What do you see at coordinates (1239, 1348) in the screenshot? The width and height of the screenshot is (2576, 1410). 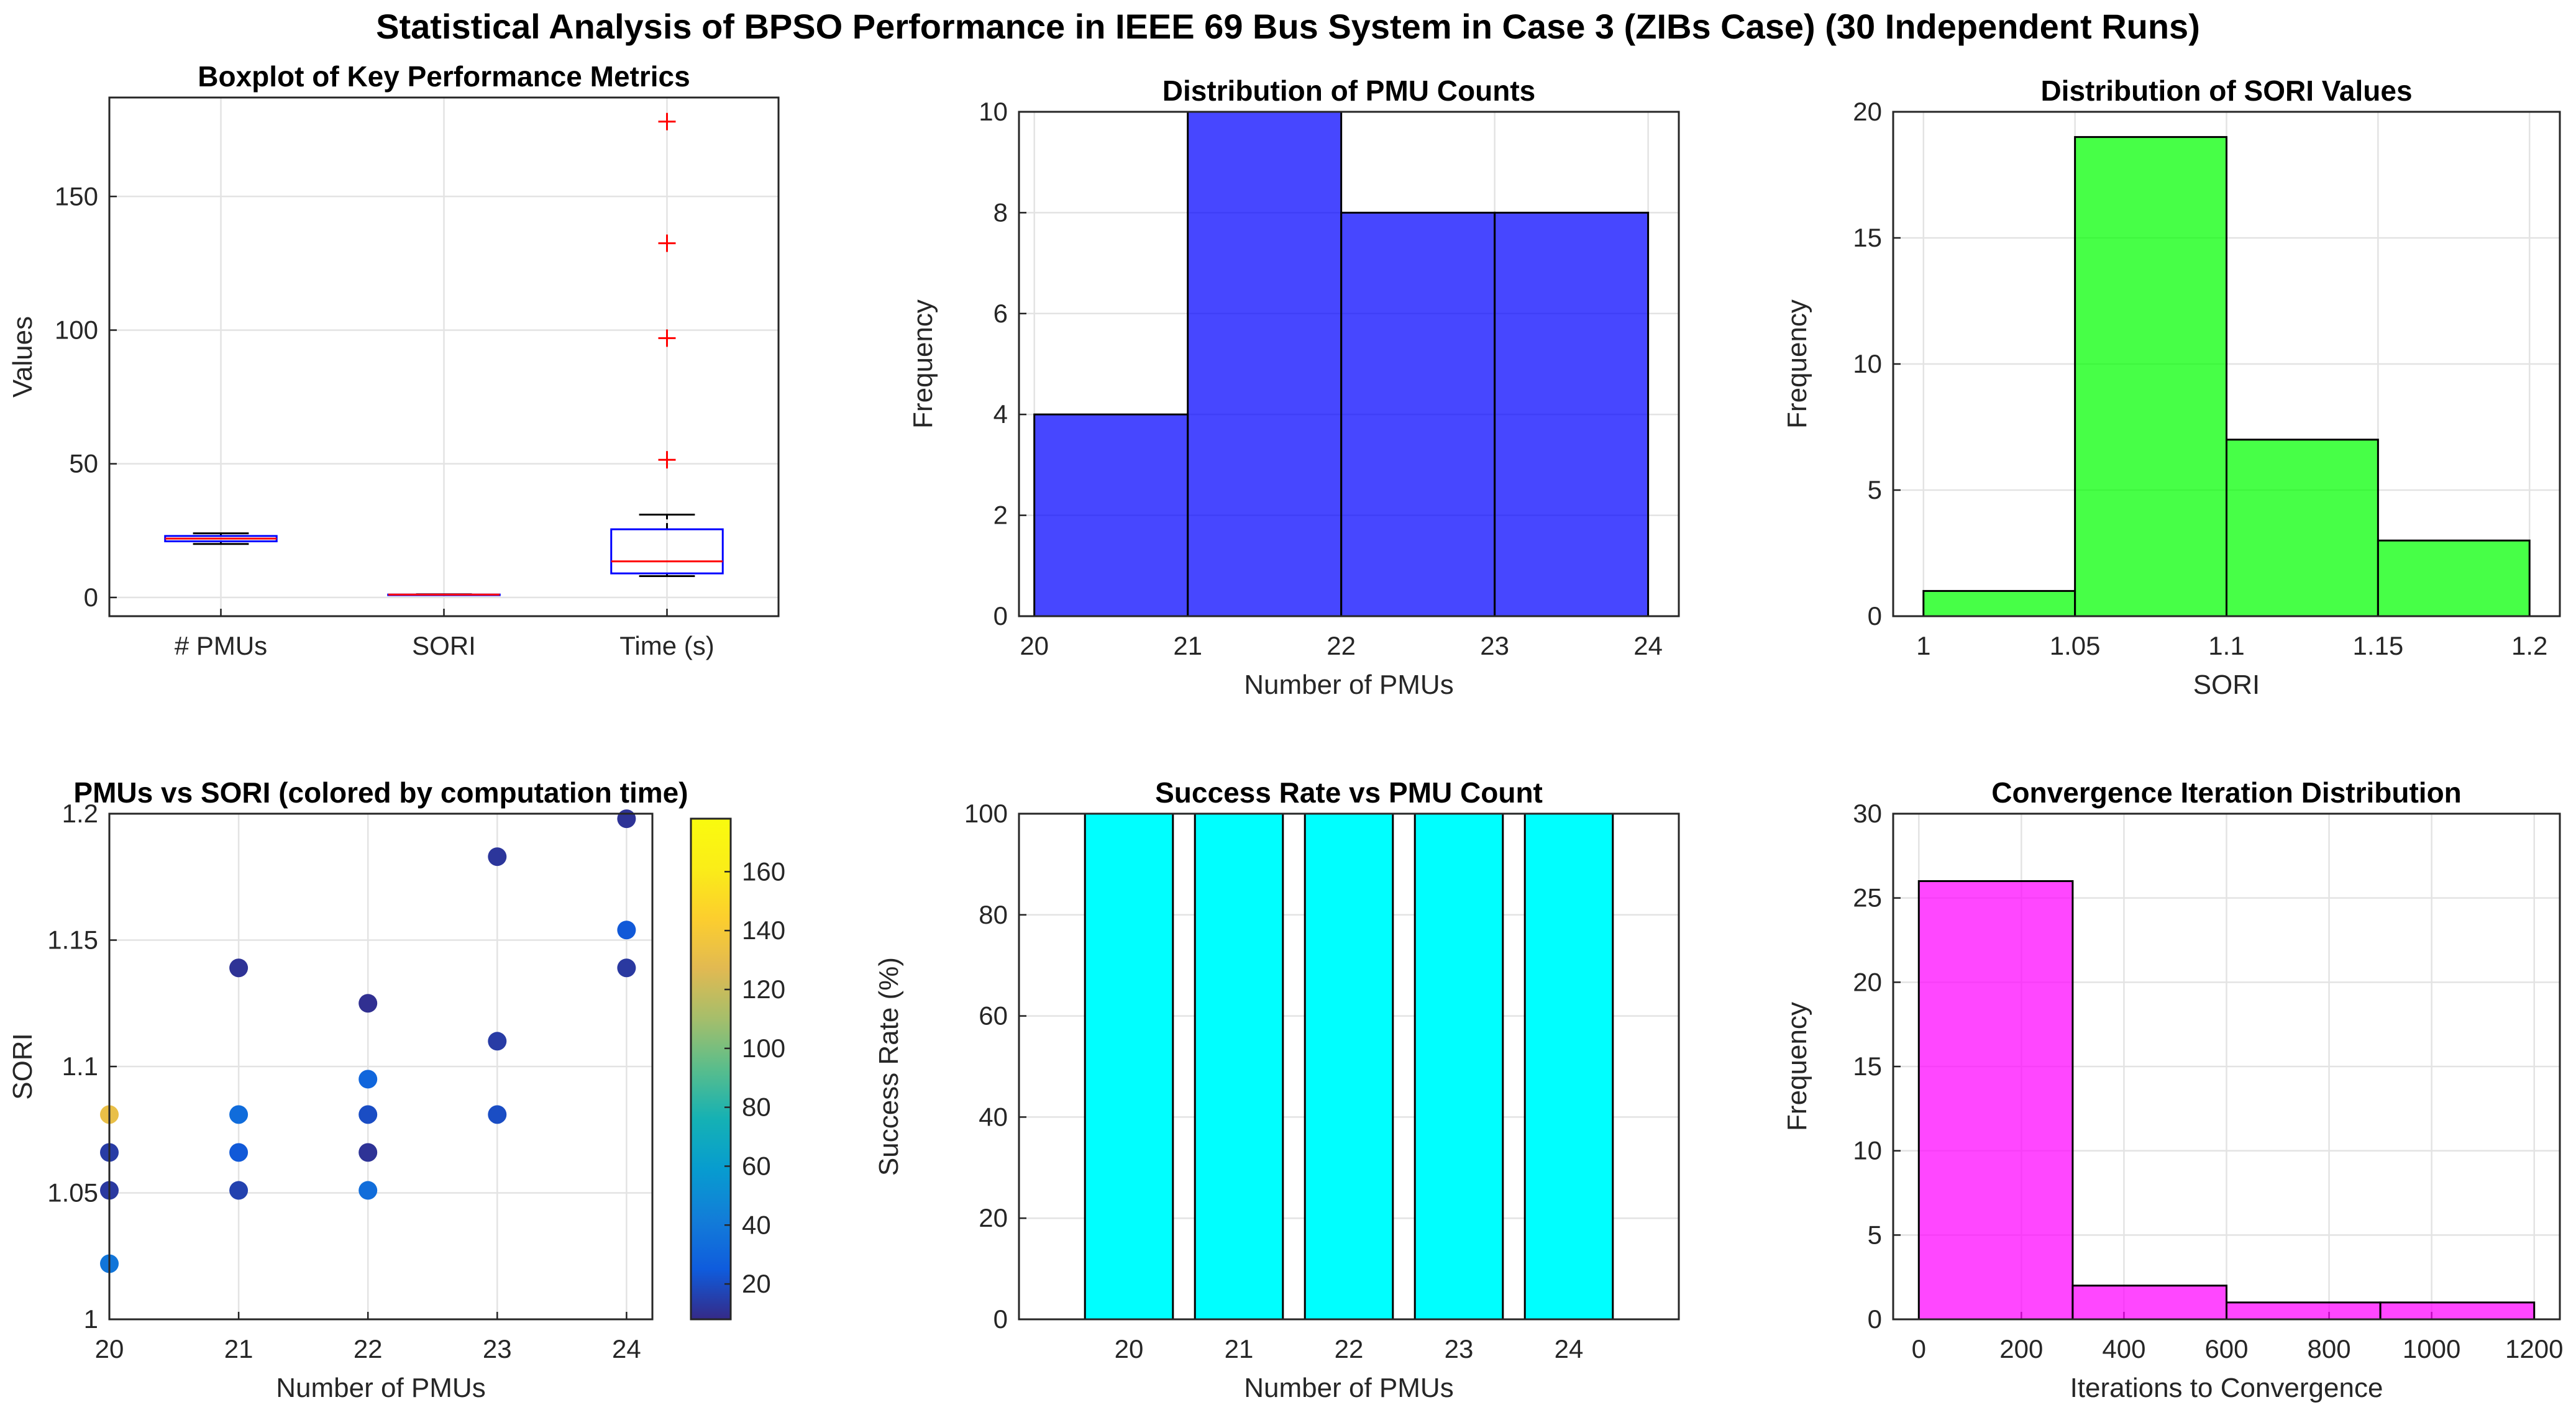 I see `success-xtick-label: 21` at bounding box center [1239, 1348].